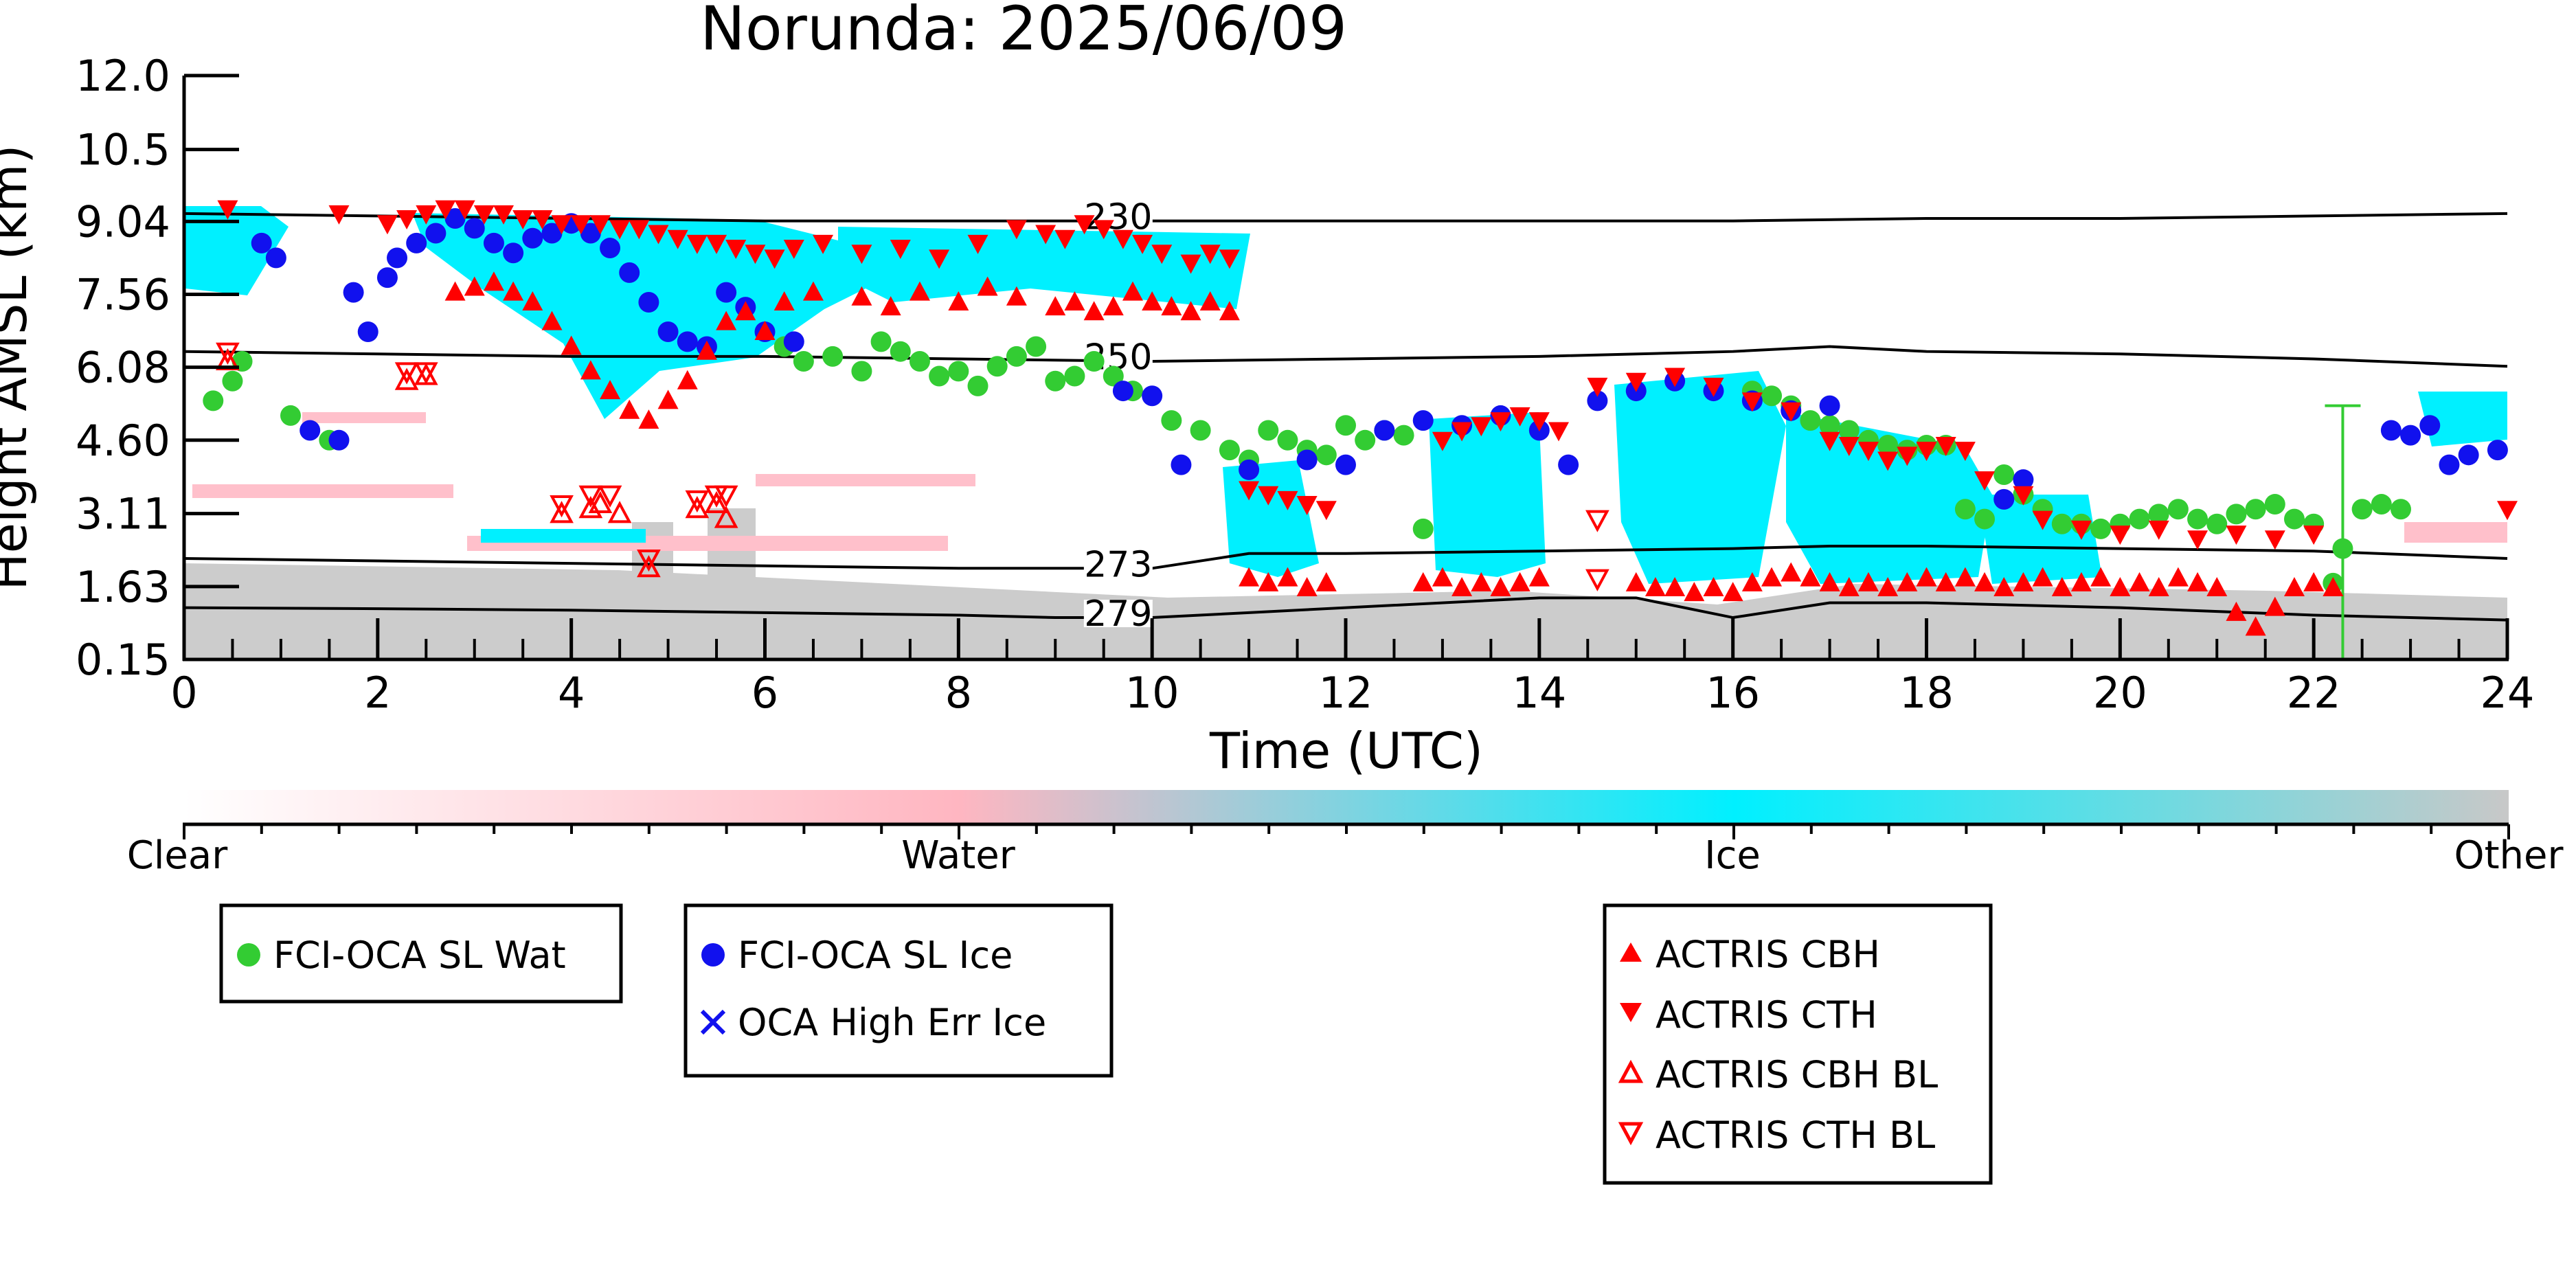  Describe the element at coordinates (123, 294) in the screenshot. I see `y-tick-label-5: 7.56` at that location.